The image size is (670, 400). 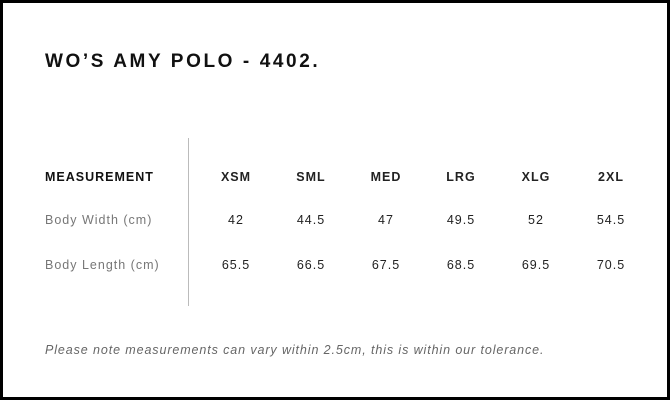 What do you see at coordinates (536, 177) in the screenshot?
I see `size-header: XLG` at bounding box center [536, 177].